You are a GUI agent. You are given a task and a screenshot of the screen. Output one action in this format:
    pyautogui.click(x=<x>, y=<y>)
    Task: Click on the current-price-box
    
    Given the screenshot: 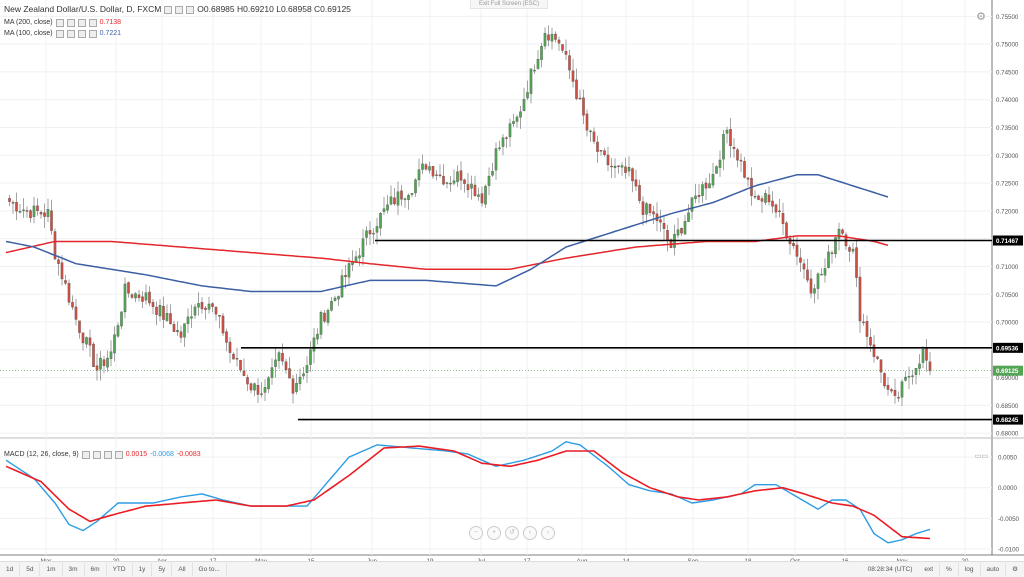 What is the action you would take?
    pyautogui.click(x=1008, y=370)
    